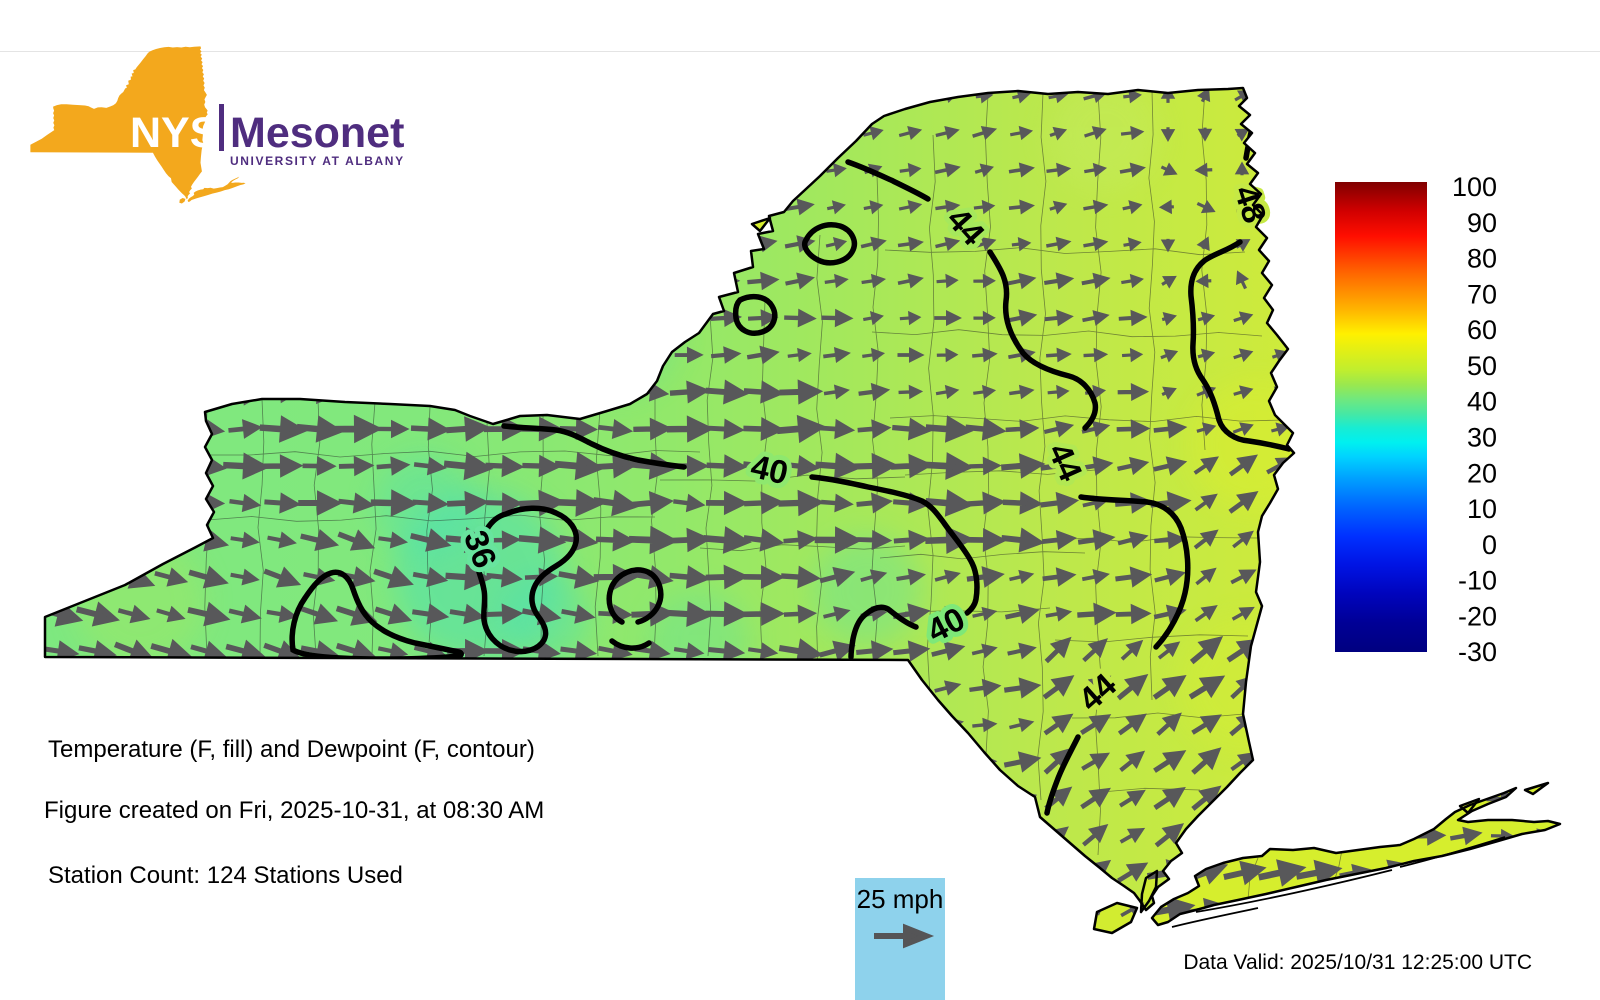 This screenshot has height=1000, width=1600. Describe the element at coordinates (1482, 259) in the screenshot. I see `colorbar-tick-label: 80` at that location.